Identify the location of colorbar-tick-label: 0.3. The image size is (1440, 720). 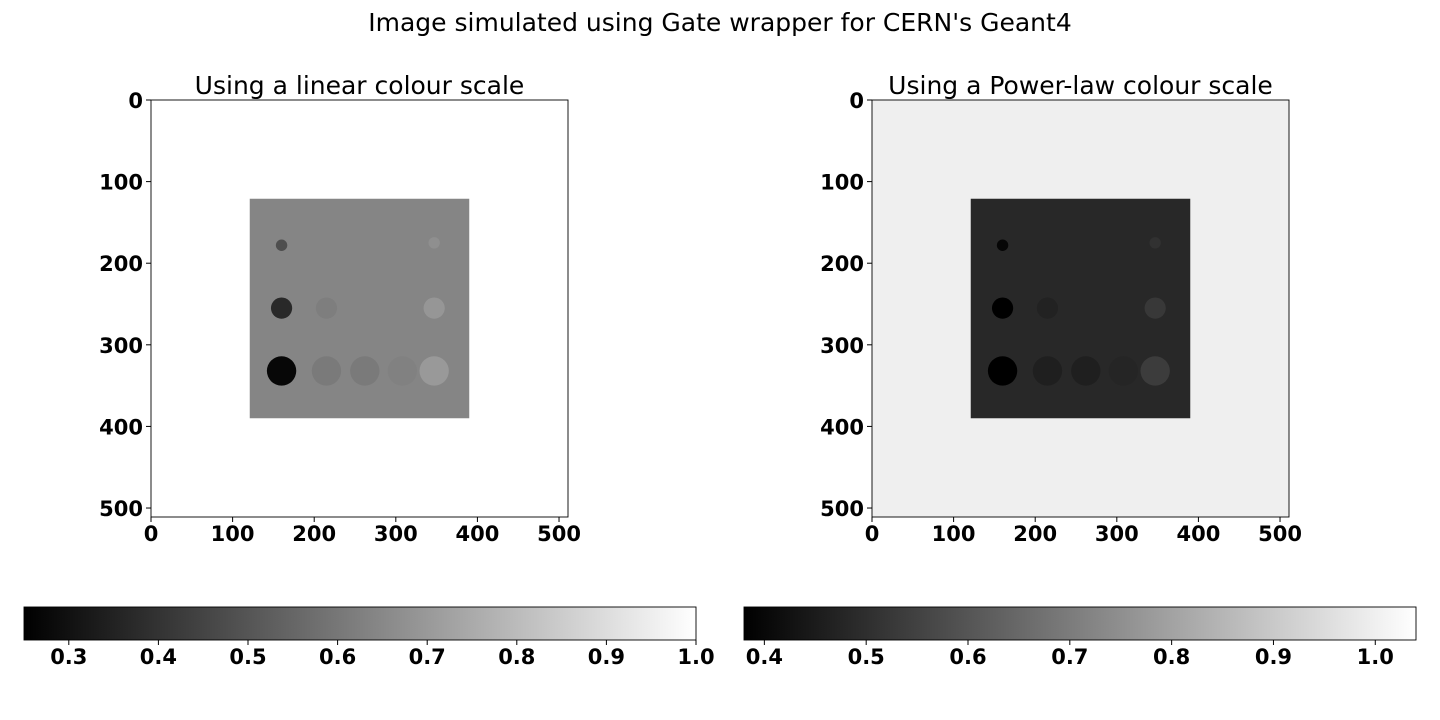
(68, 657).